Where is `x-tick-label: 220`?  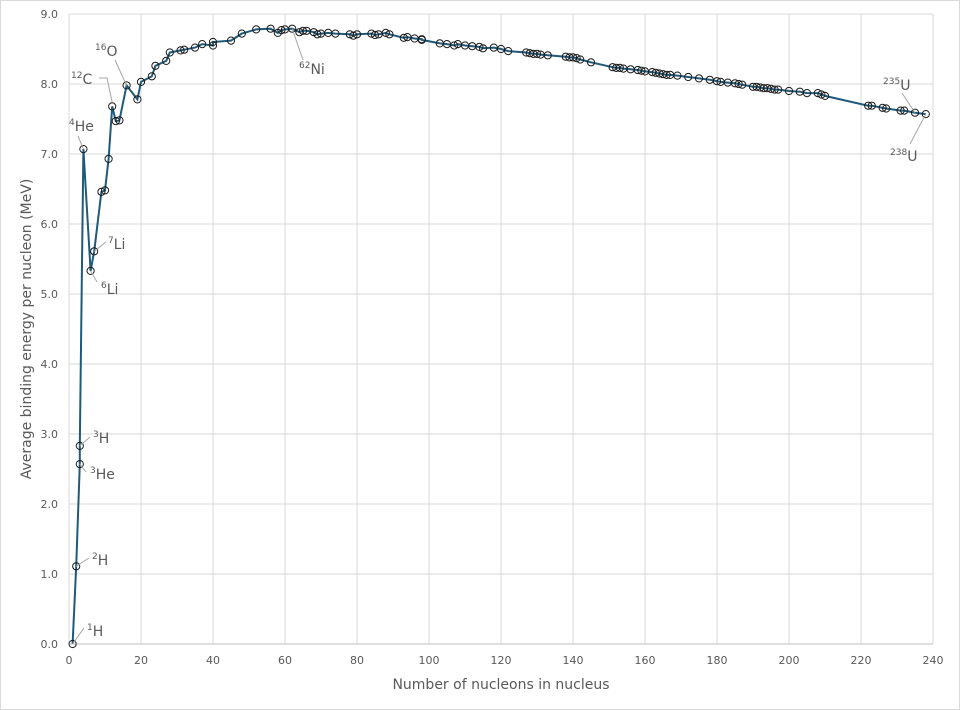
x-tick-label: 220 is located at coordinates (861, 660).